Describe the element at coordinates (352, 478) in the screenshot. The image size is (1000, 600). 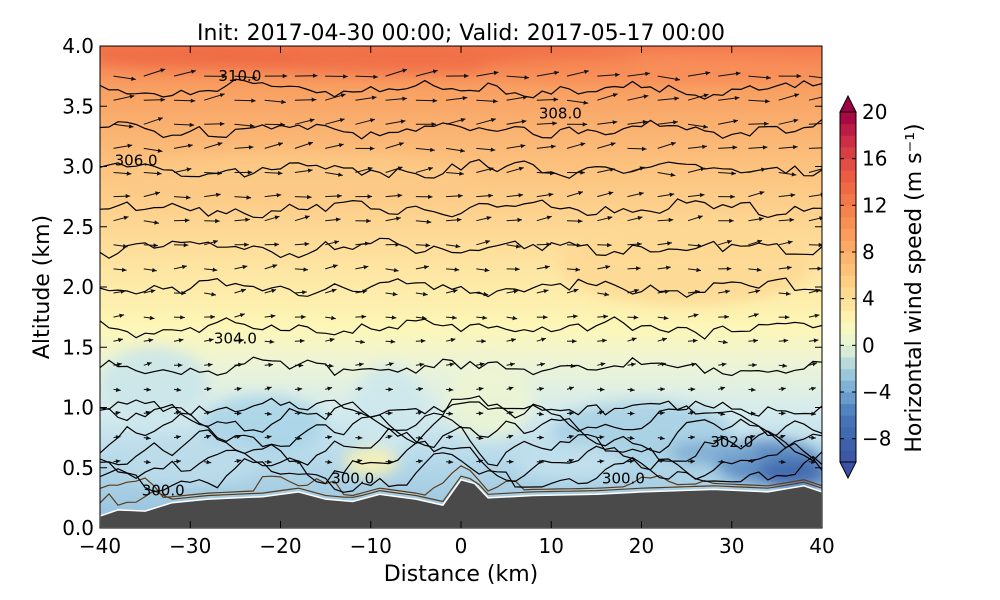
I see `contour-label: 300.0` at that location.